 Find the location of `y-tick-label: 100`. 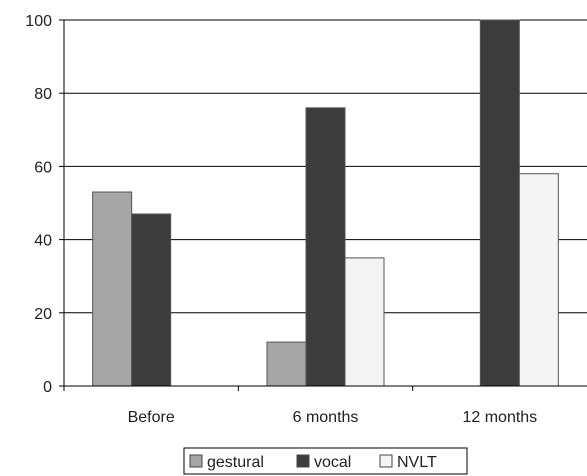

y-tick-label: 100 is located at coordinates (38, 21).